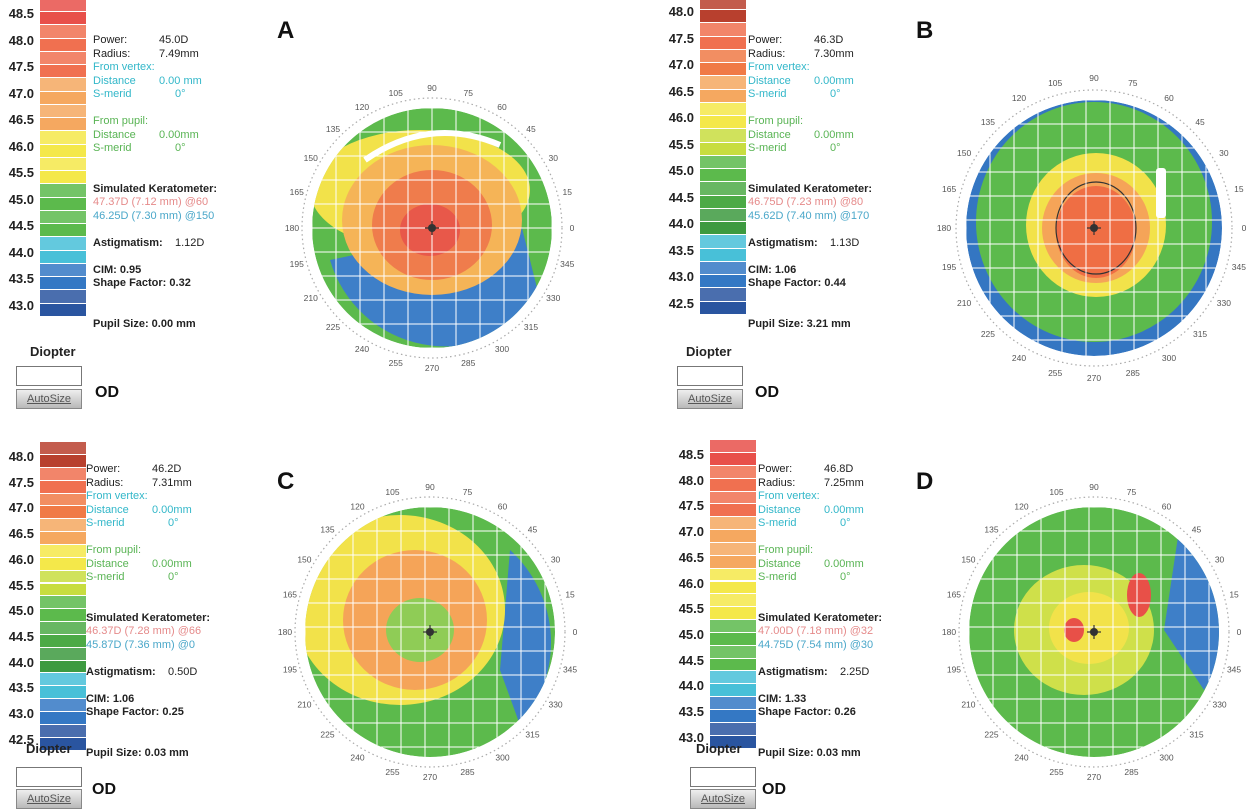  I want to click on simk-title: Simulated Keratometer:, so click(810, 188).